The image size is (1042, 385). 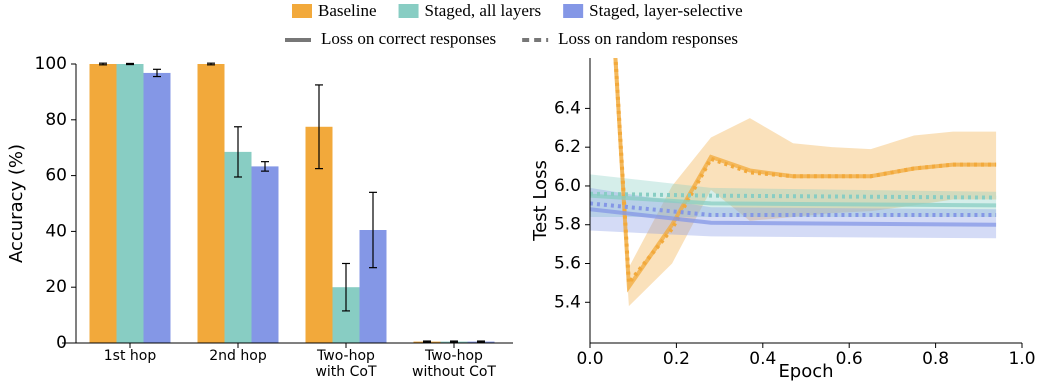 I want to click on y-tick-label: 100, so click(x=51, y=64).